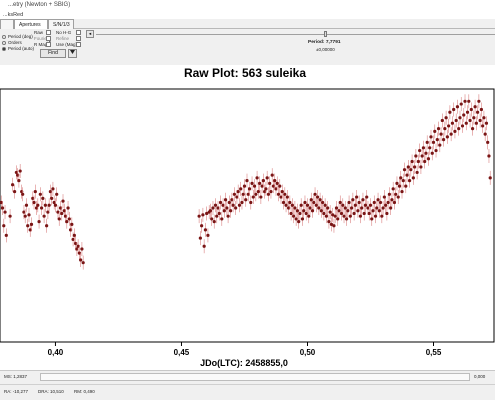  What do you see at coordinates (78, 44) in the screenshot?
I see `use-mag-checkbox` at bounding box center [78, 44].